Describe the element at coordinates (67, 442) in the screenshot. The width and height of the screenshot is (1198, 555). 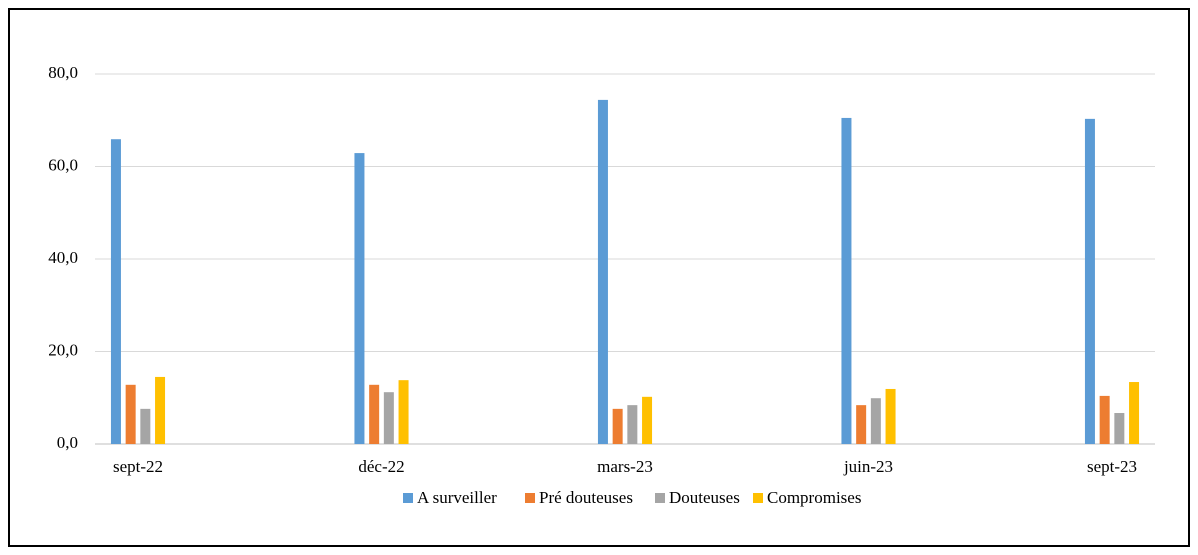
I see `y-tick-label: 0,0` at that location.